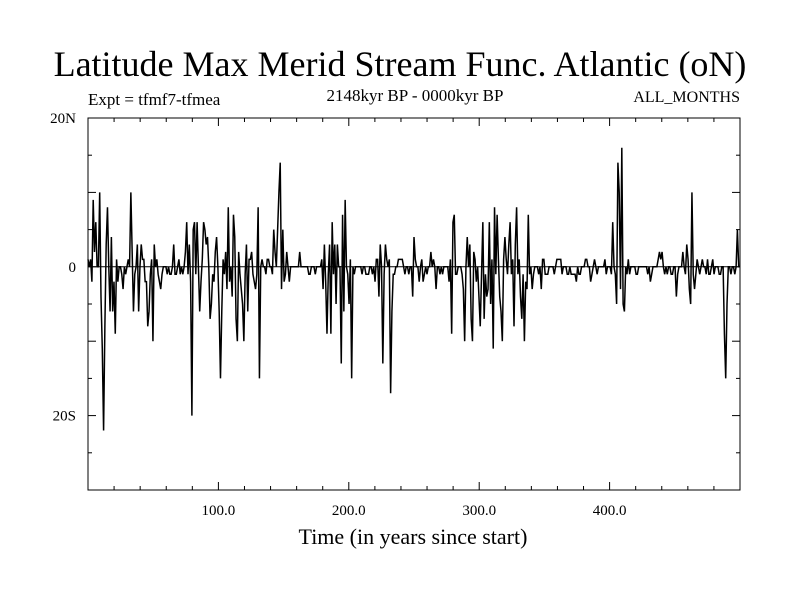 The height and width of the screenshot is (600, 800). Describe the element at coordinates (415, 95) in the screenshot. I see `period-label: 2148kyr BP - 0000kyr BP` at that location.